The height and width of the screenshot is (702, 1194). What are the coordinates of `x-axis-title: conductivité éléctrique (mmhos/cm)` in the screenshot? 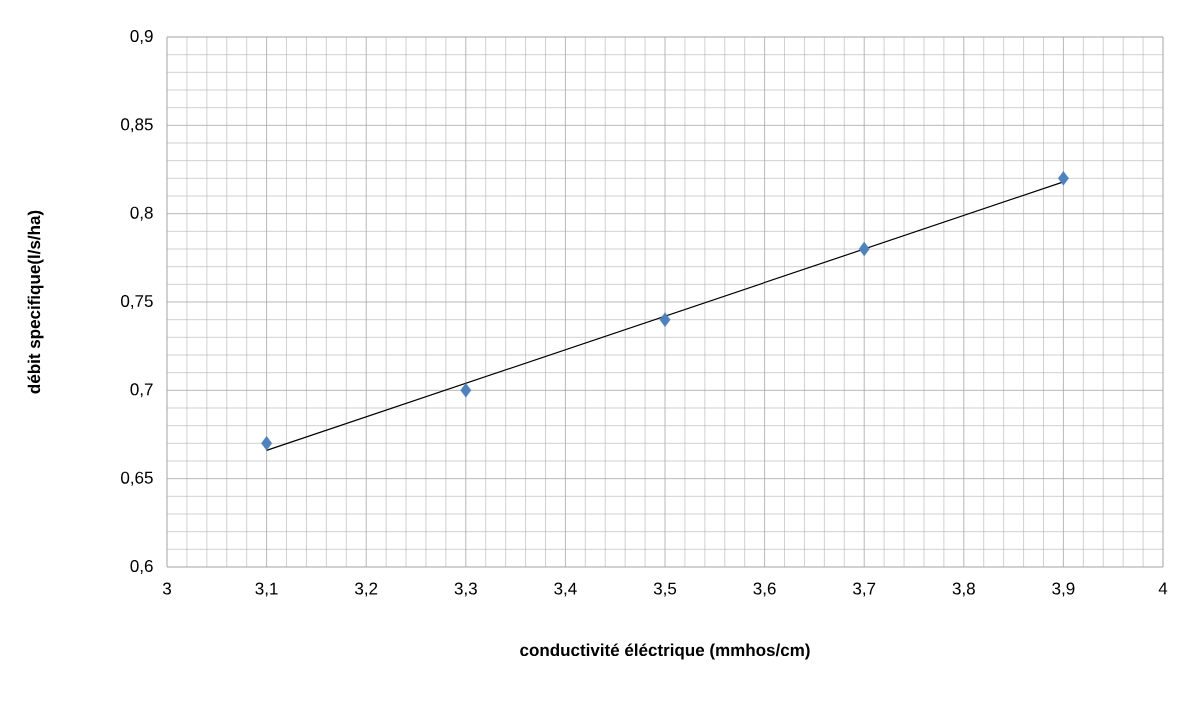 It's located at (665, 651).